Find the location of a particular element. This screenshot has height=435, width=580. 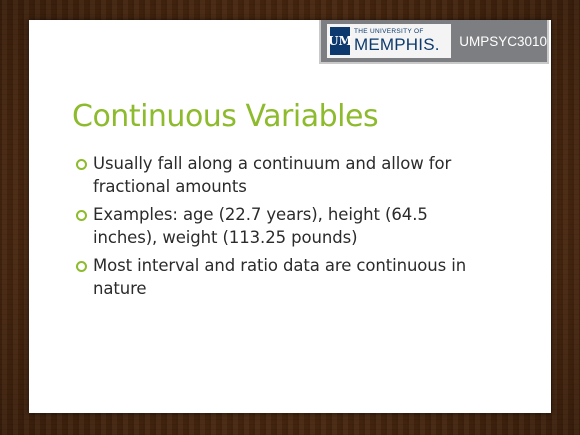

university-logo: UM THE UNIVERSITY OF MEMPHIS. is located at coordinates (389, 41).